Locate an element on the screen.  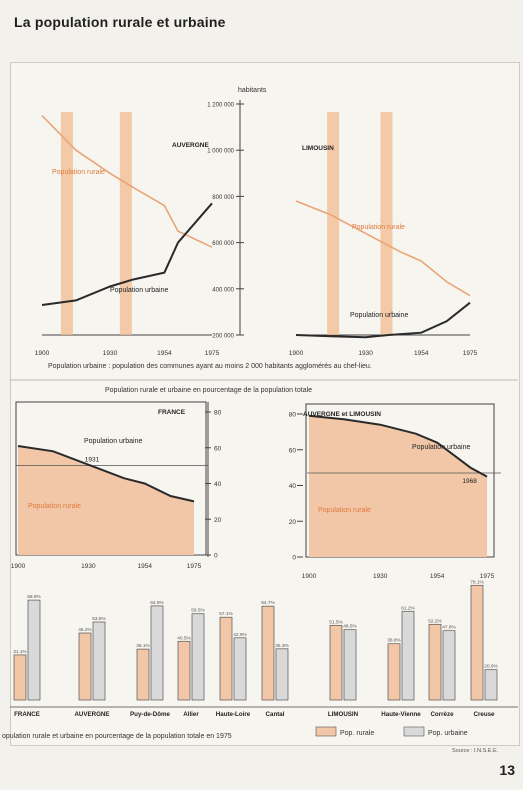
bar-value-label: 40.5% is located at coordinates (184, 638).